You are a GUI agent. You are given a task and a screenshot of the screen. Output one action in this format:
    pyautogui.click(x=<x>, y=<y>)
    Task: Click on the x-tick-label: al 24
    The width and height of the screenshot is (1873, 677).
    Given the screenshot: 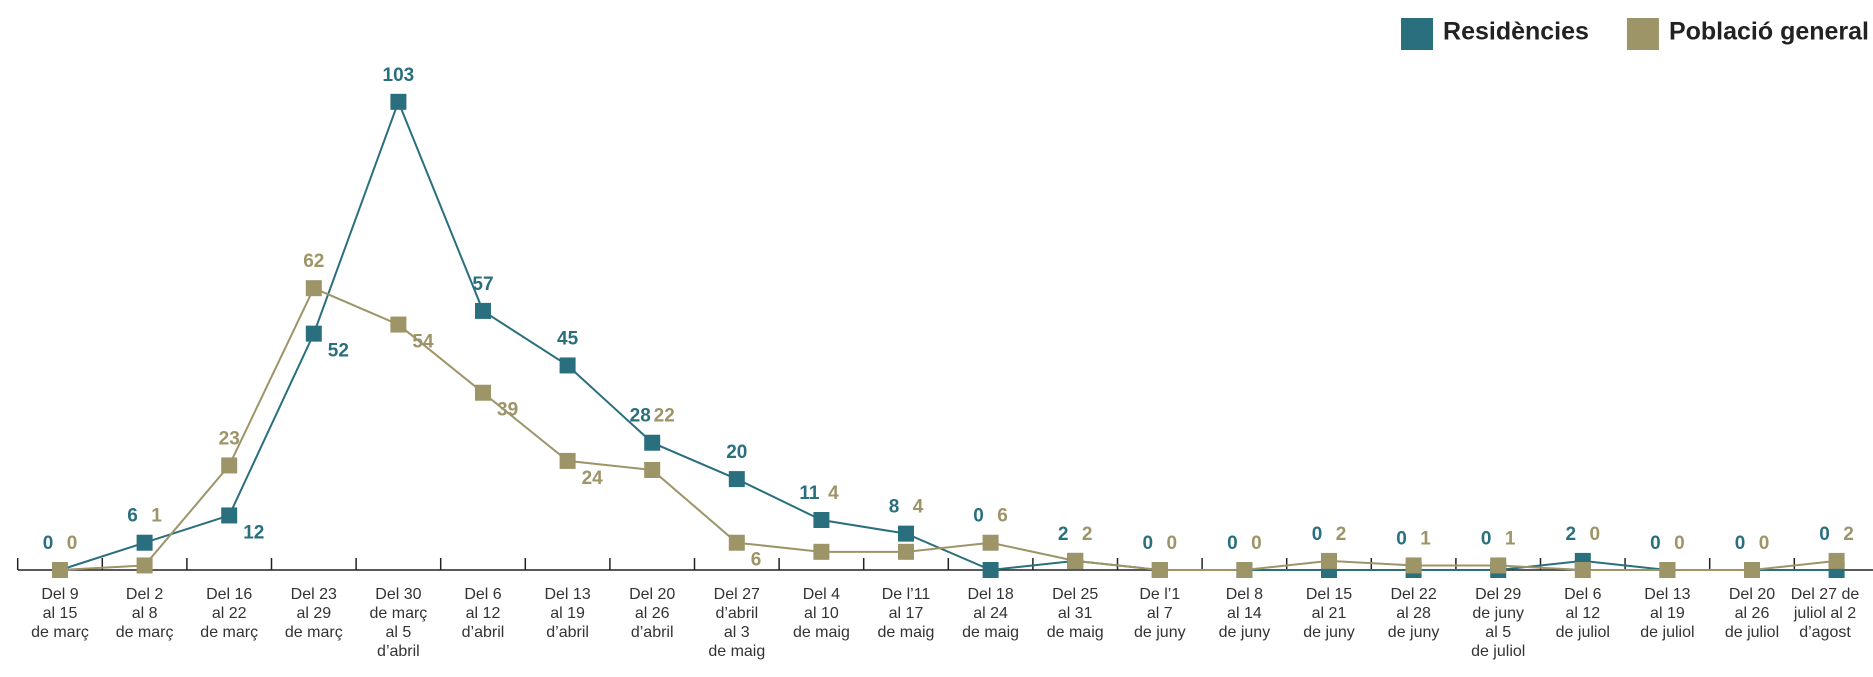 What is the action you would take?
    pyautogui.click(x=990, y=613)
    